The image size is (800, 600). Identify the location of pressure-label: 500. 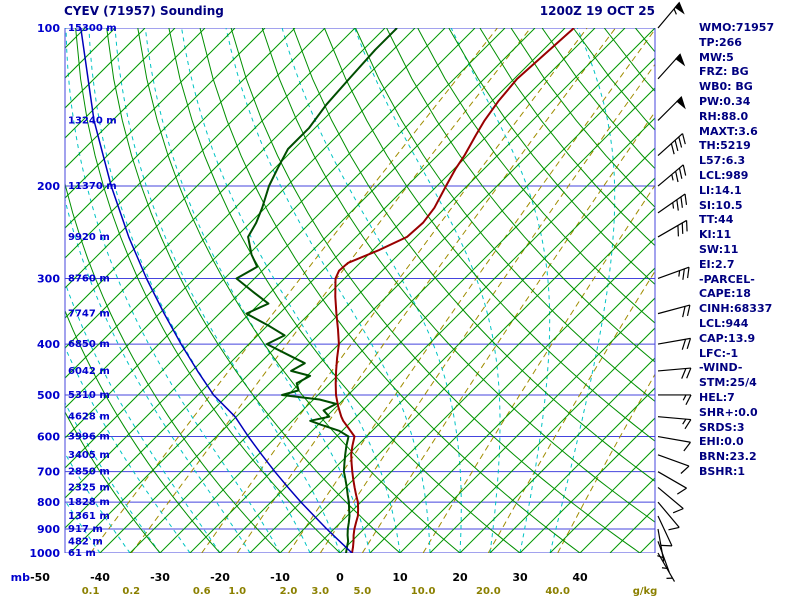
(48, 395).